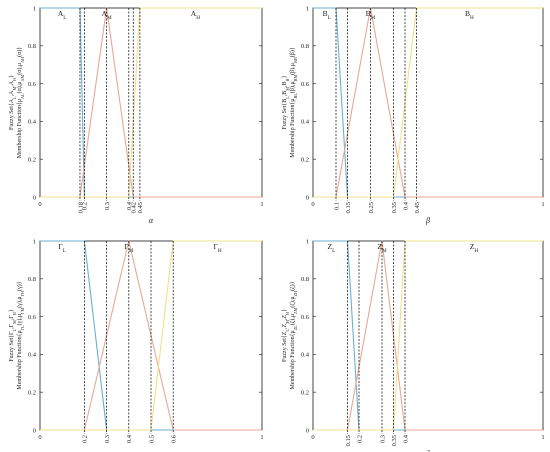 Image resolution: width=550 pixels, height=452 pixels. Describe the element at coordinates (195, 15) in the screenshot. I see `set-label: AH` at that location.